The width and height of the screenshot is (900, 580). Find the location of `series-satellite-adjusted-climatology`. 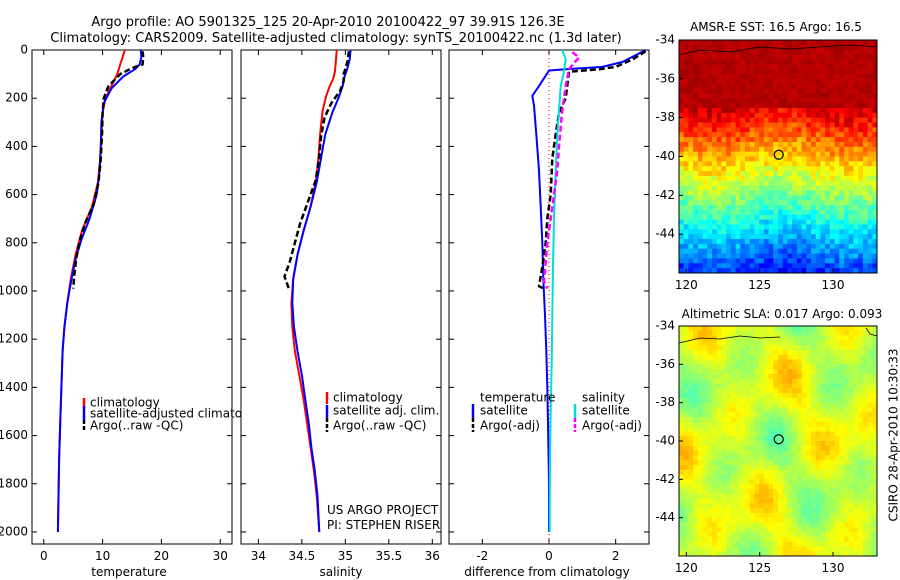

series-satellite-adjusted-climatology is located at coordinates (99, 291).